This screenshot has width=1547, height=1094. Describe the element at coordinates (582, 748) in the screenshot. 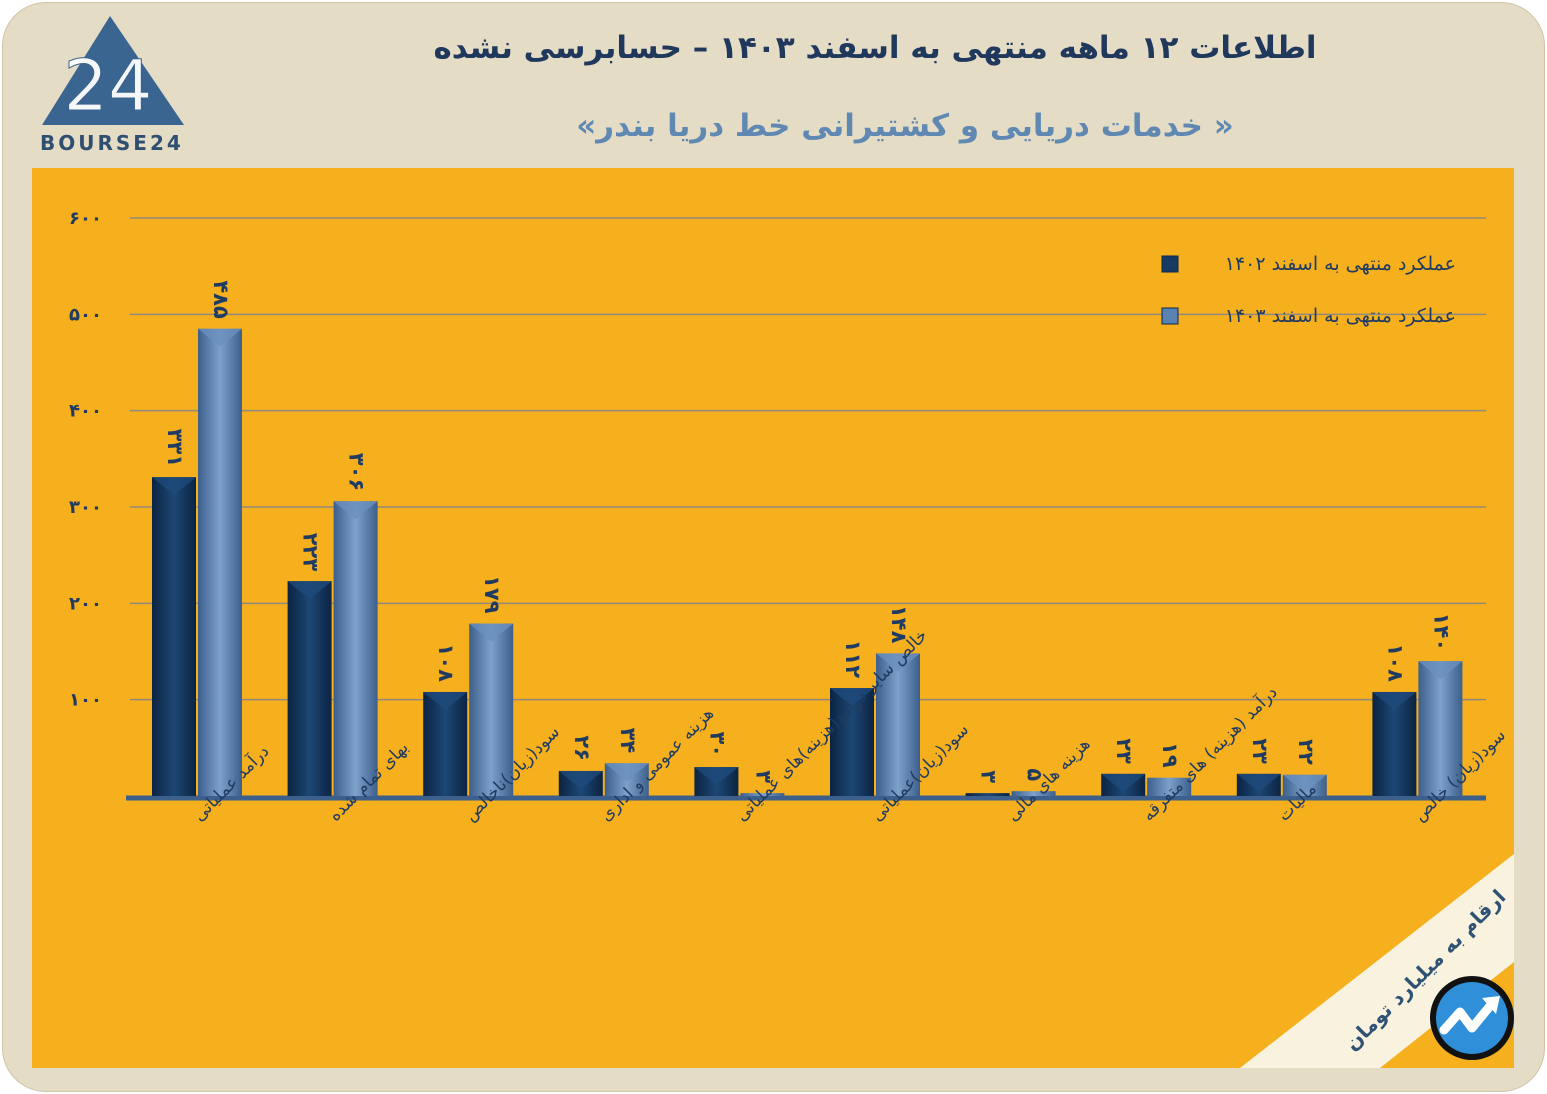

I see `data-label: ۲۶` at that location.